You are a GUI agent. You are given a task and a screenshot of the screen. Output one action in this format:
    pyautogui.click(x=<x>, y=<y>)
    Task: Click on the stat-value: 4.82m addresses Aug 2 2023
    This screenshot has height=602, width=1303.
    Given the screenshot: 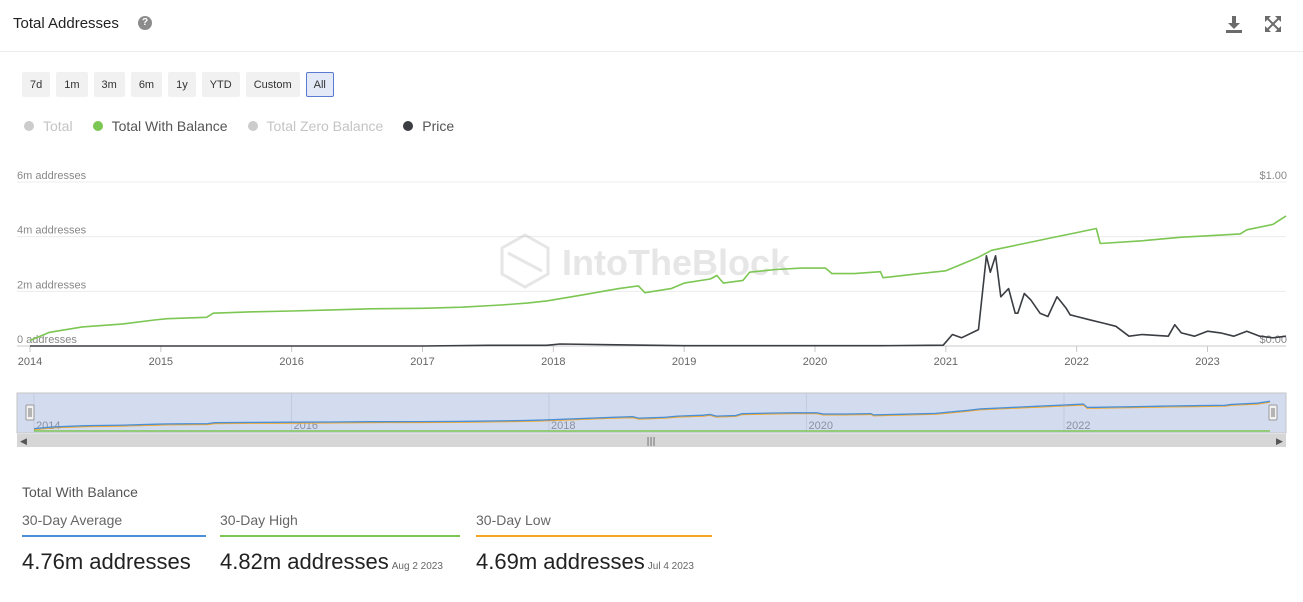 What is the action you would take?
    pyautogui.click(x=340, y=562)
    